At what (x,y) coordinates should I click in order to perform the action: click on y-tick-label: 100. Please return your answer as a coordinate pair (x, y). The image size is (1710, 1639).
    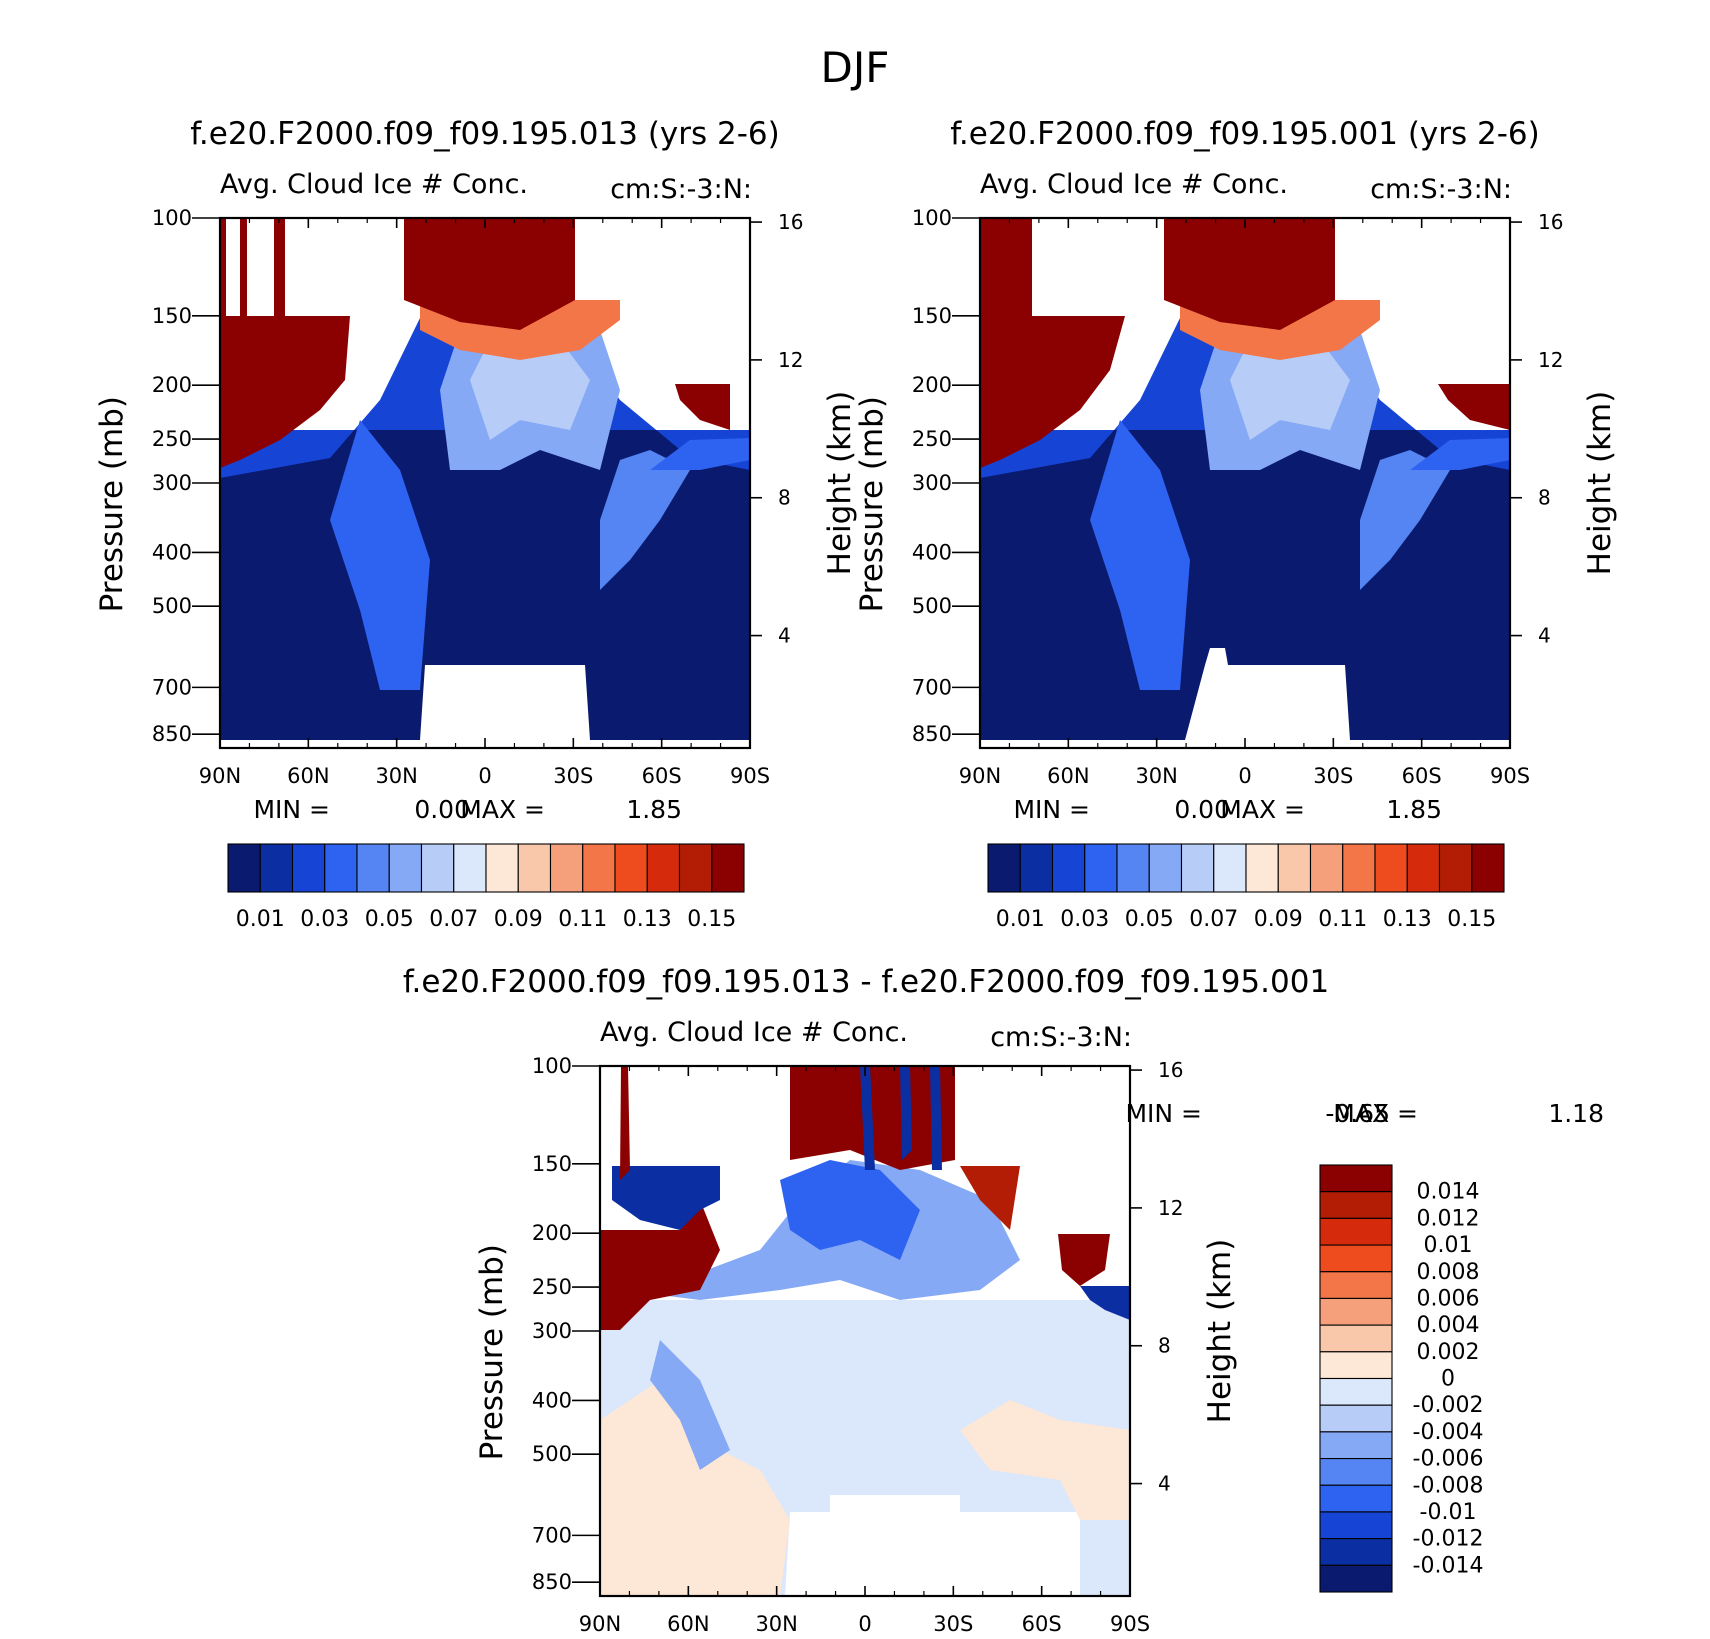
    Looking at the image, I should click on (552, 1066).